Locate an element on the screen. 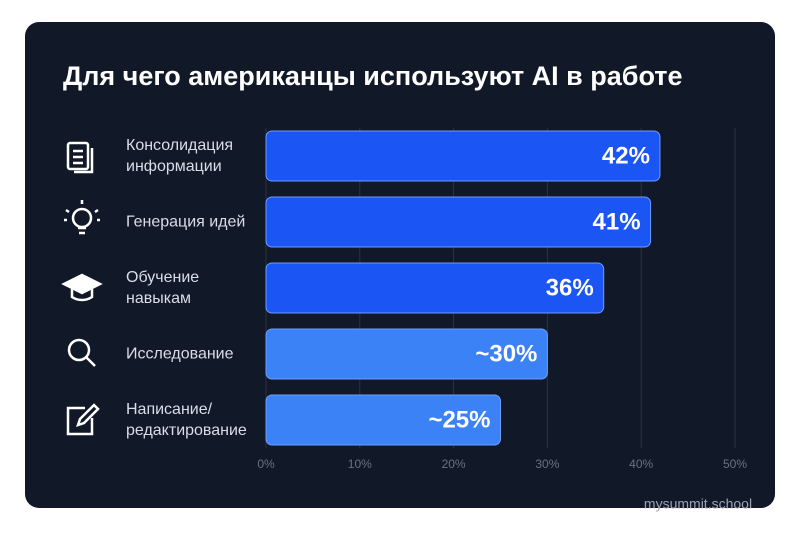 This screenshot has height=533, width=800. x-tick-label: 30% is located at coordinates (547, 464).